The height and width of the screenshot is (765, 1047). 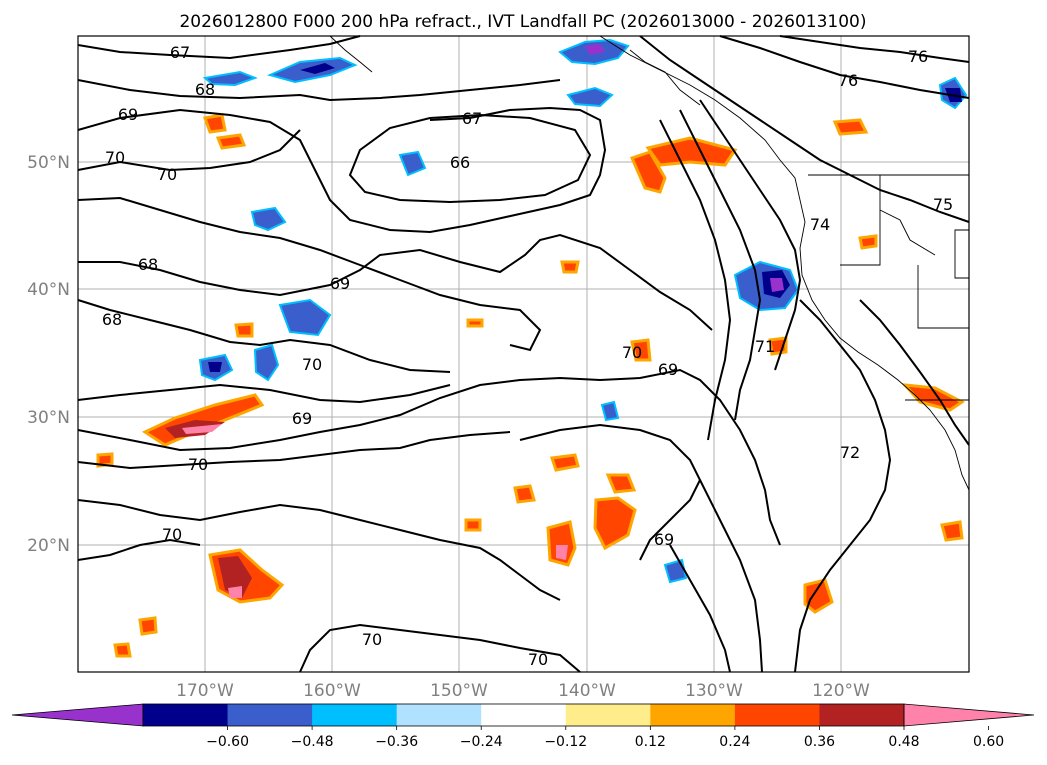 I want to click on contour-69e, so click(x=700, y=608).